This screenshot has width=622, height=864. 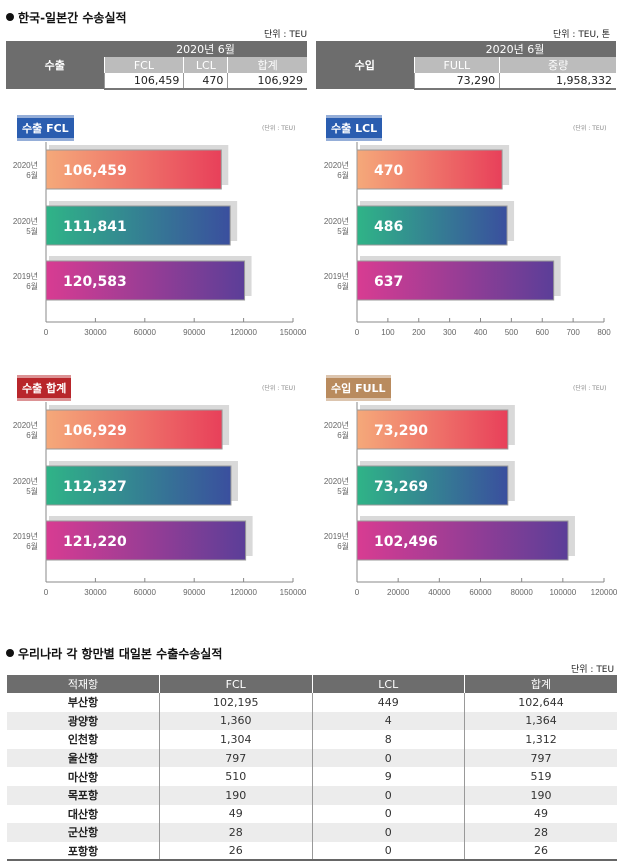 I want to click on fcl-value: 1,304, so click(x=235, y=739).